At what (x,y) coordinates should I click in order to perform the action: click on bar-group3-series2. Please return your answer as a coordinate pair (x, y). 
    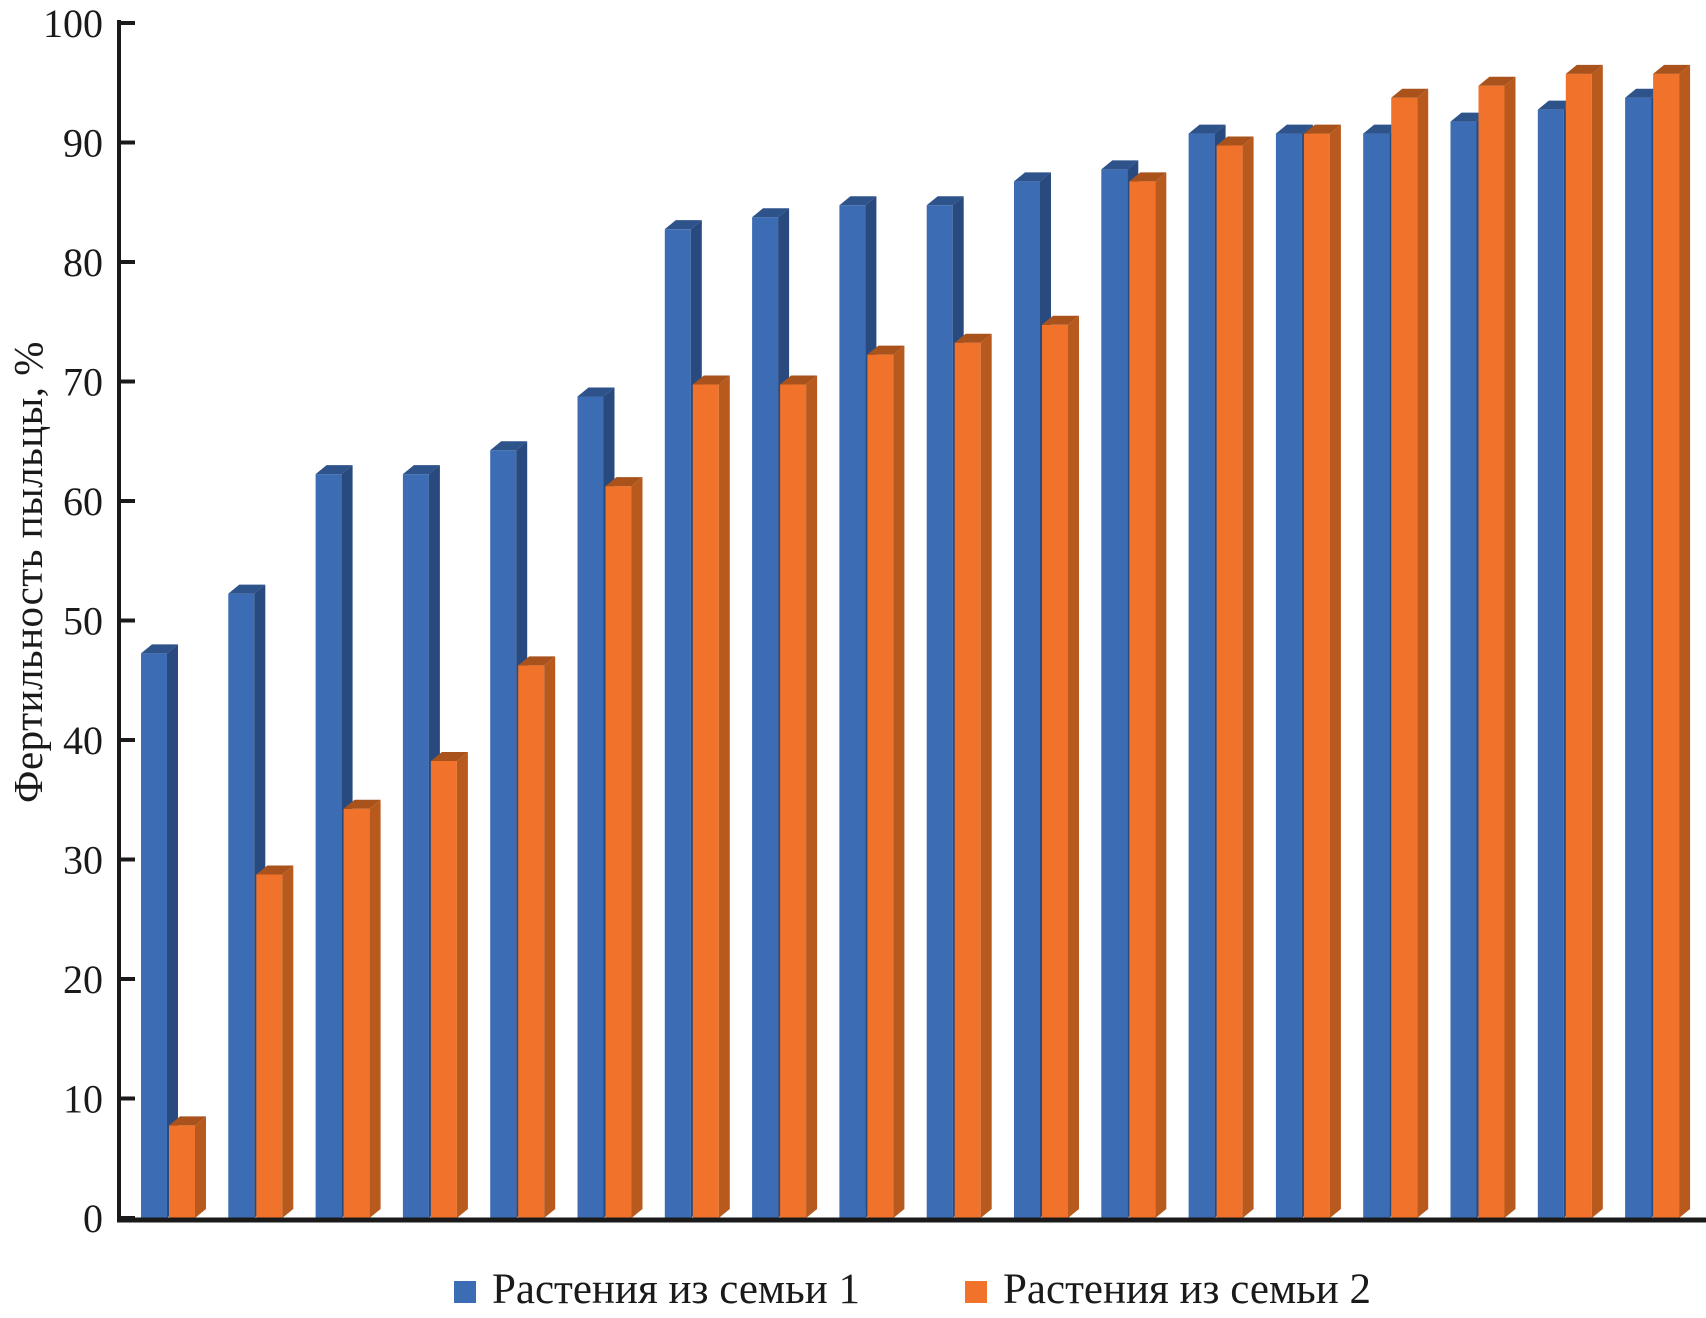
    Looking at the image, I should click on (362, 1008).